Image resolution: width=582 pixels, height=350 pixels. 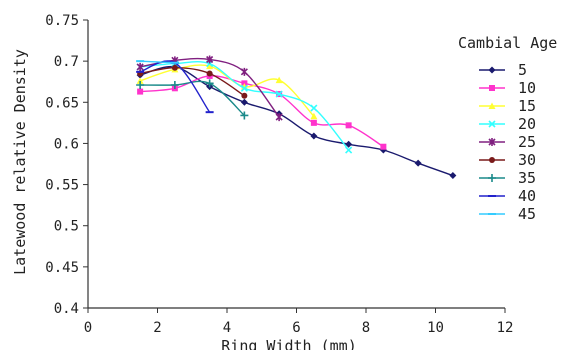 What do you see at coordinates (66, 165) in the screenshot?
I see `y-axis-ticks: 0.4 0.45 0.5 0.55 0.6 0.65 0.7 0.75` at bounding box center [66, 165].